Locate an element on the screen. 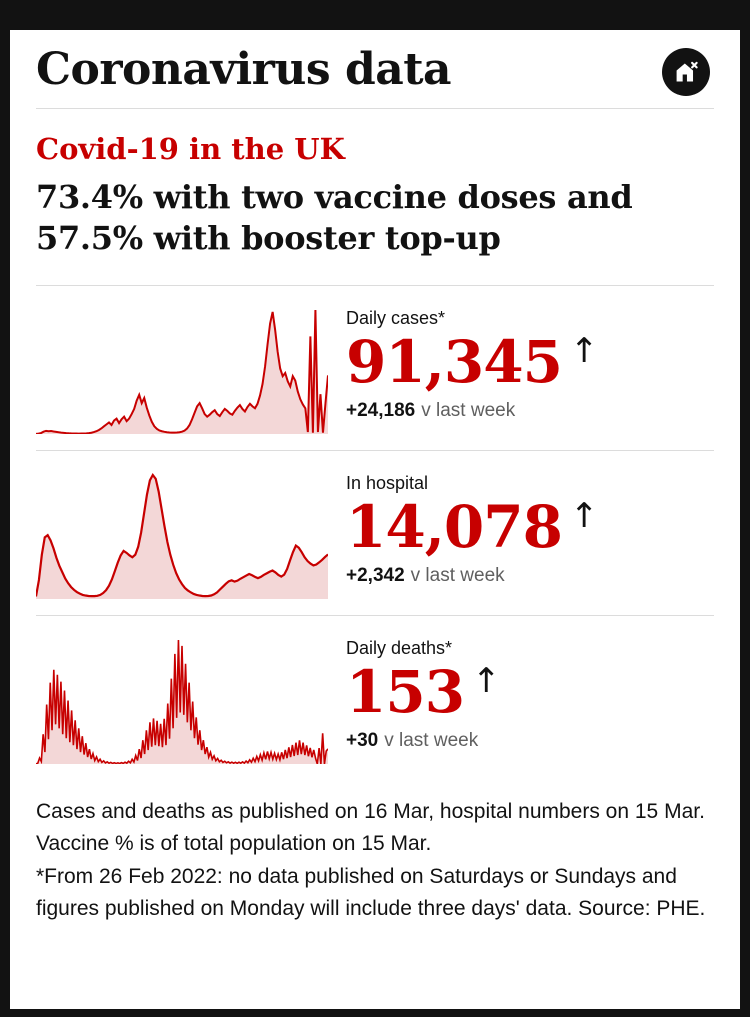 The width and height of the screenshot is (750, 1017). in-hospital-sparkline is located at coordinates (182, 535).